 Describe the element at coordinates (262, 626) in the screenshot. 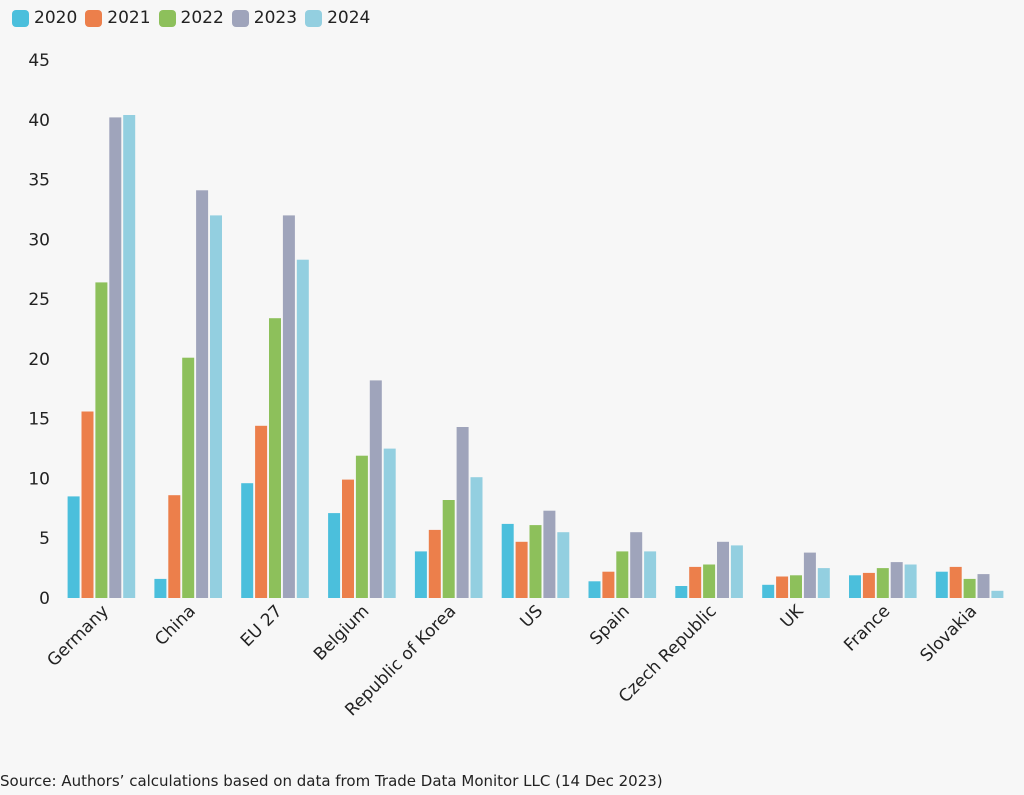

I see `x-category-label: EU 27` at that location.